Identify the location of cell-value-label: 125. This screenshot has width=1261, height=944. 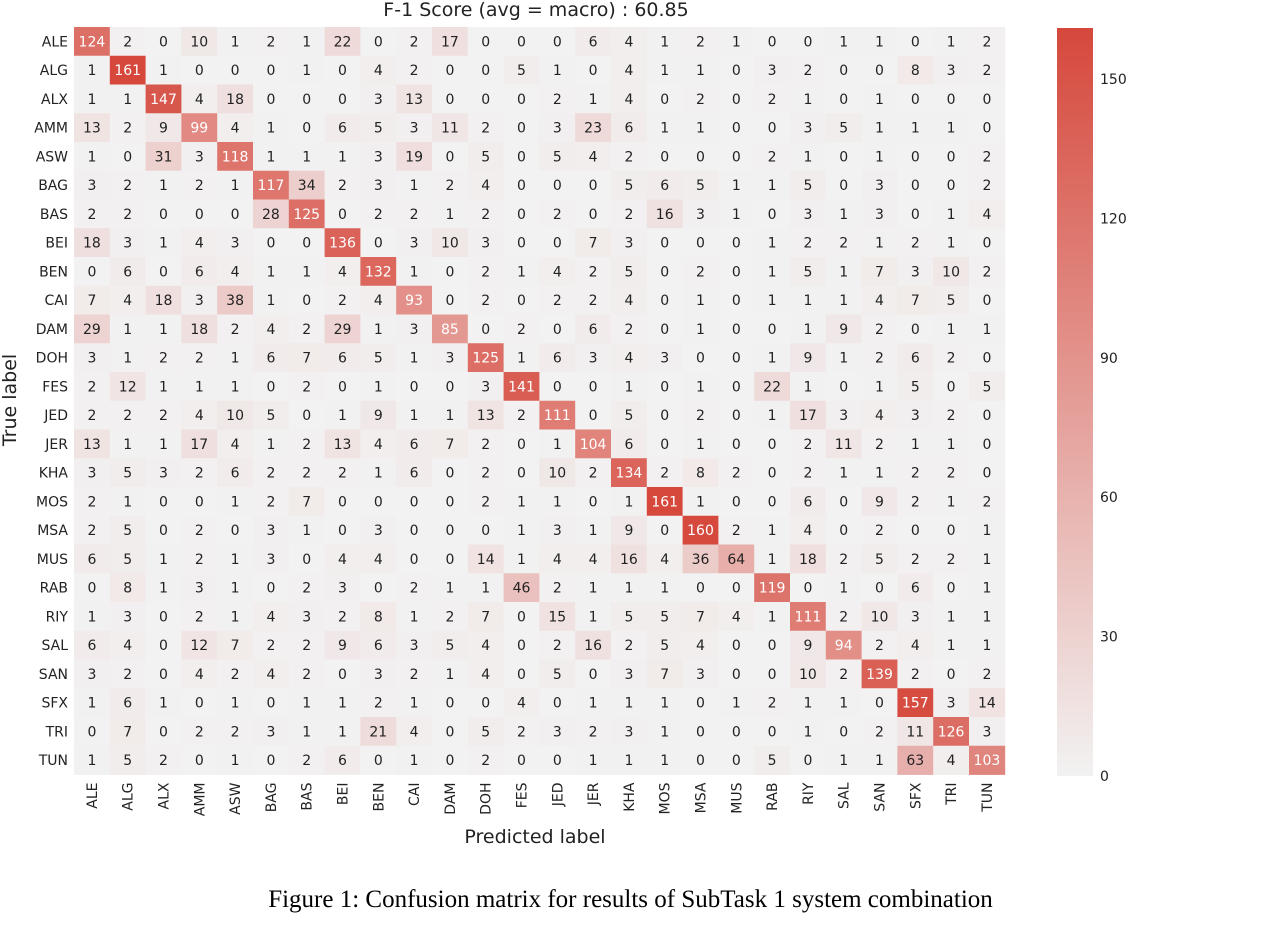
(485, 359).